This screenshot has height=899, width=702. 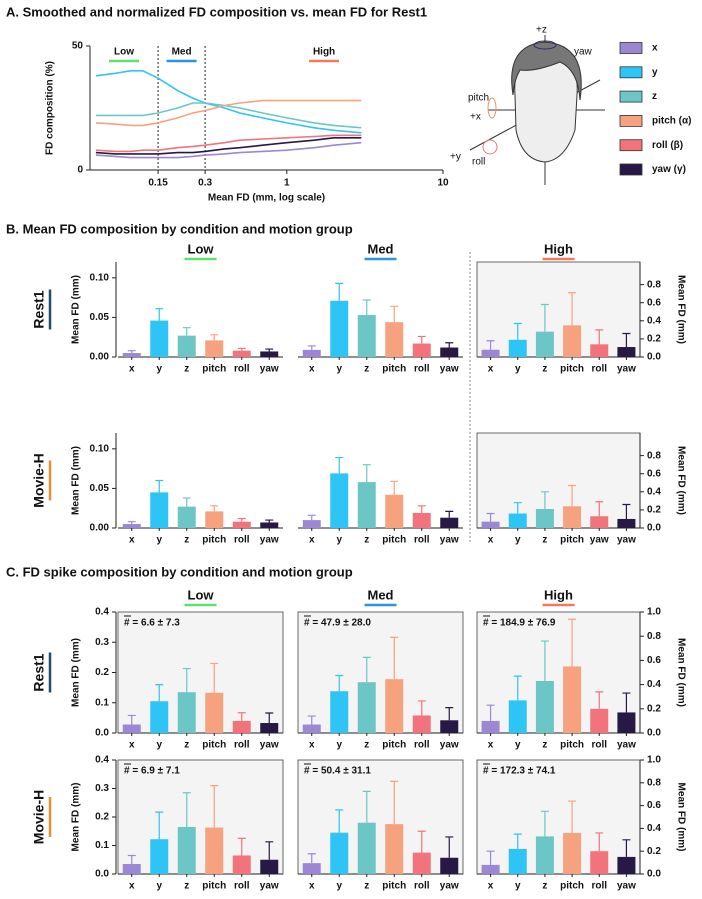 I want to click on x-tick-label: 1, so click(x=287, y=183).